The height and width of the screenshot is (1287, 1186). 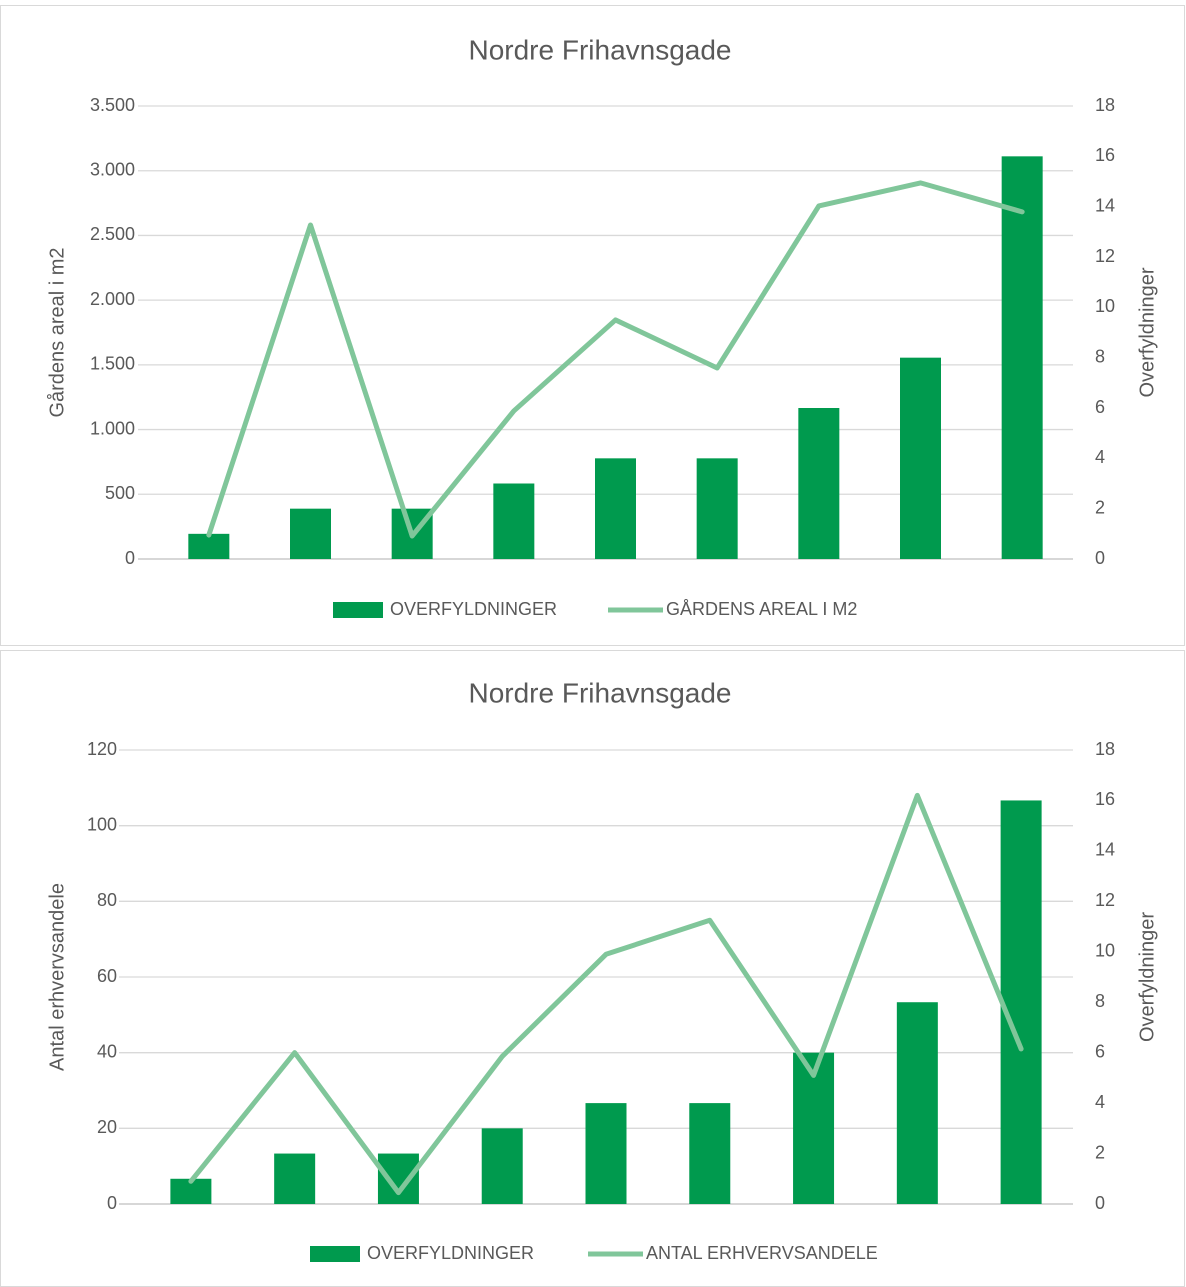 I want to click on y-tick-label: 1.500, so click(x=112, y=364).